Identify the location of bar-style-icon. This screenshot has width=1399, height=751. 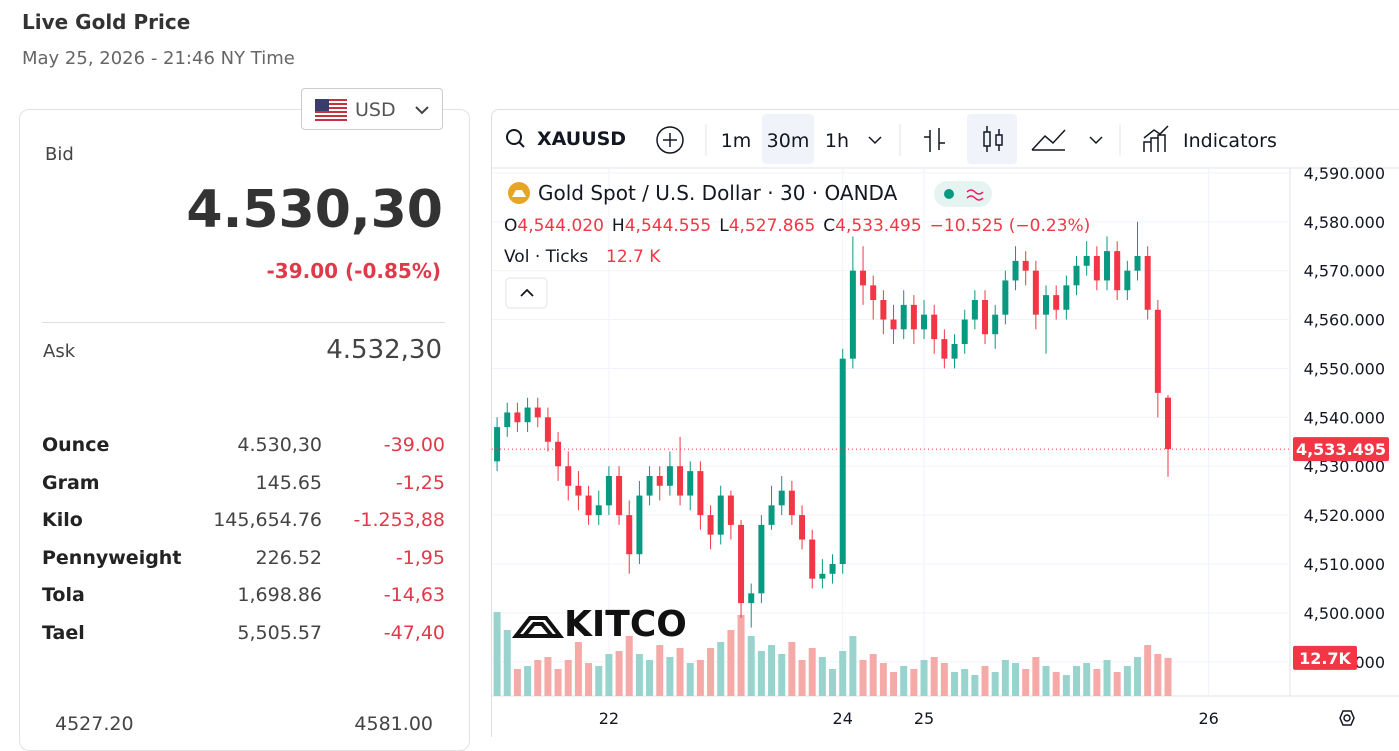
(934, 140).